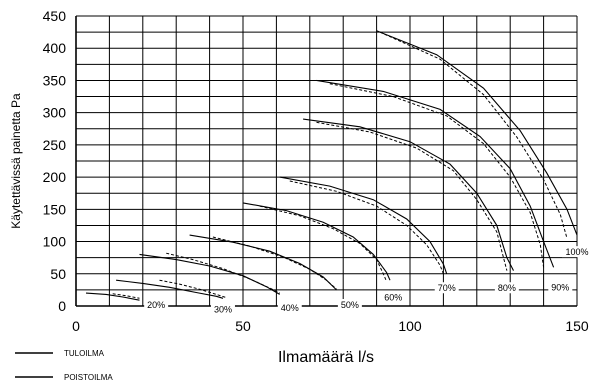  Describe the element at coordinates (64, 365) in the screenshot. I see `legend: TULOILMA POISTOILMA` at that location.